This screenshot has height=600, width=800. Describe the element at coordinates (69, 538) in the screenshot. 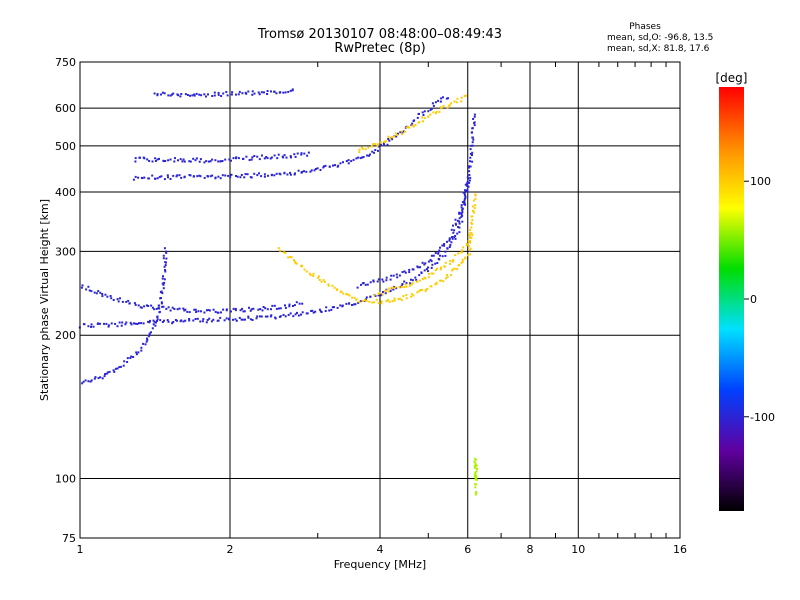

I see `y-tick-label: 75` at that location.